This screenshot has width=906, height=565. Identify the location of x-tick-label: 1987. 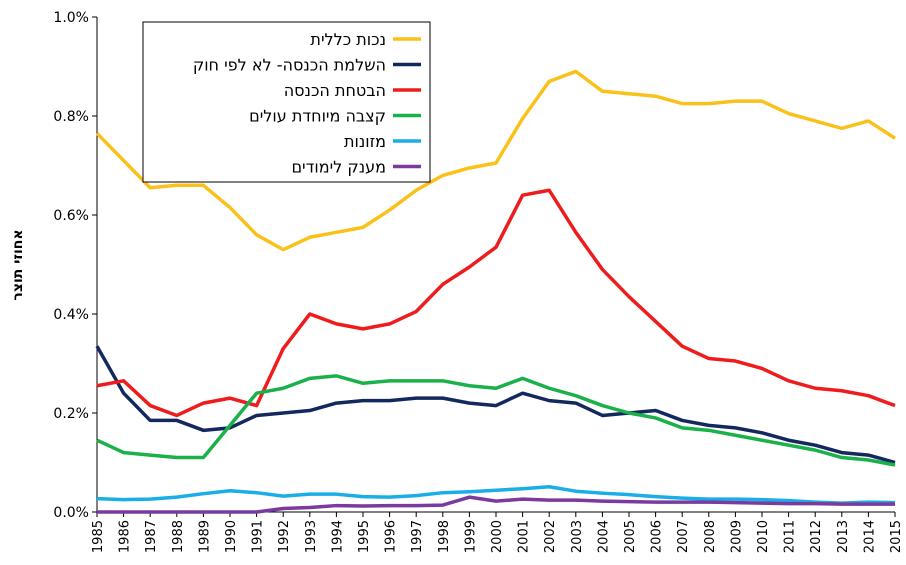
(151, 536).